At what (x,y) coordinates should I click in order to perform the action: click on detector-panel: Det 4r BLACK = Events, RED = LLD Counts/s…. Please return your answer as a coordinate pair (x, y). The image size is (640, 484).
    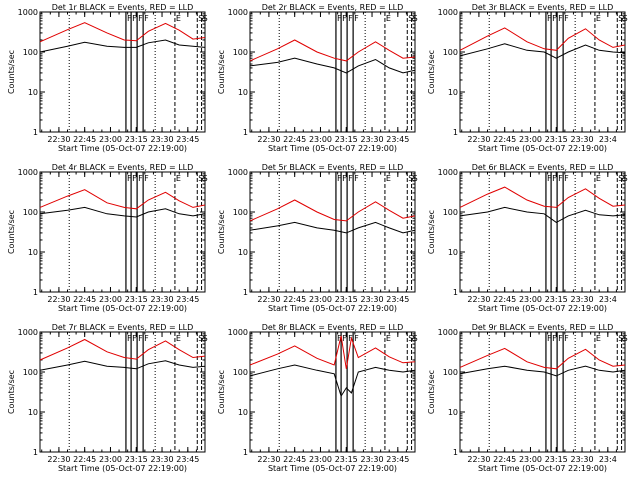
    Looking at the image, I should click on (107, 238).